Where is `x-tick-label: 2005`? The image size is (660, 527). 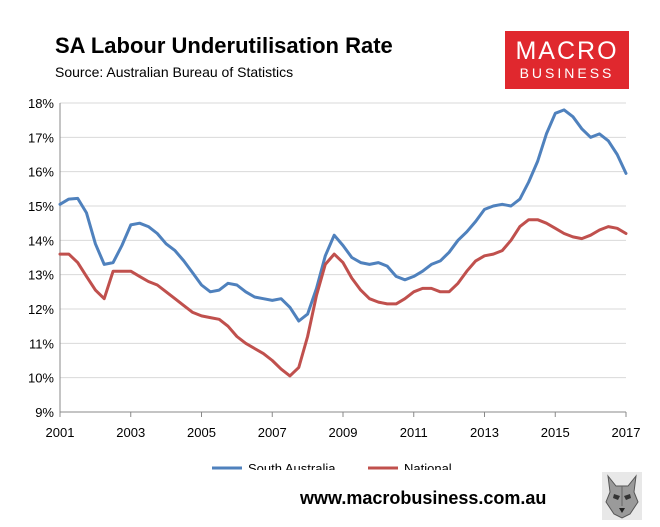 x-tick-label: 2005 is located at coordinates (201, 432).